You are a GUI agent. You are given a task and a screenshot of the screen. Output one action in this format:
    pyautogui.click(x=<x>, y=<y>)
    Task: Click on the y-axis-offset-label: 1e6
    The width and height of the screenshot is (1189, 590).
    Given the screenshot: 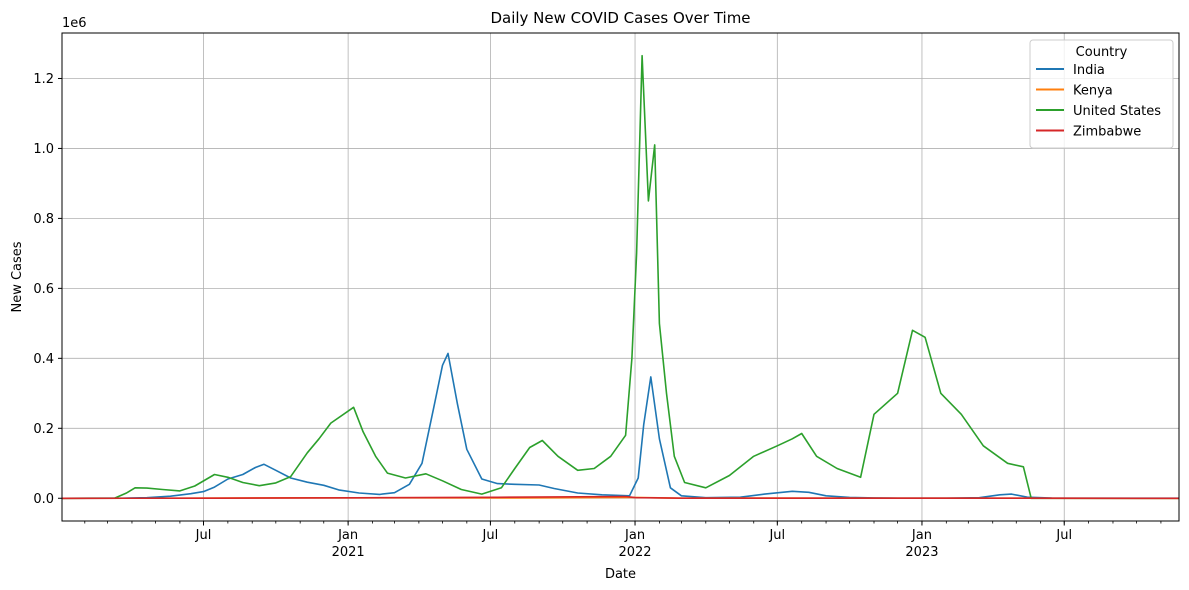 What is the action you would take?
    pyautogui.click(x=74, y=23)
    